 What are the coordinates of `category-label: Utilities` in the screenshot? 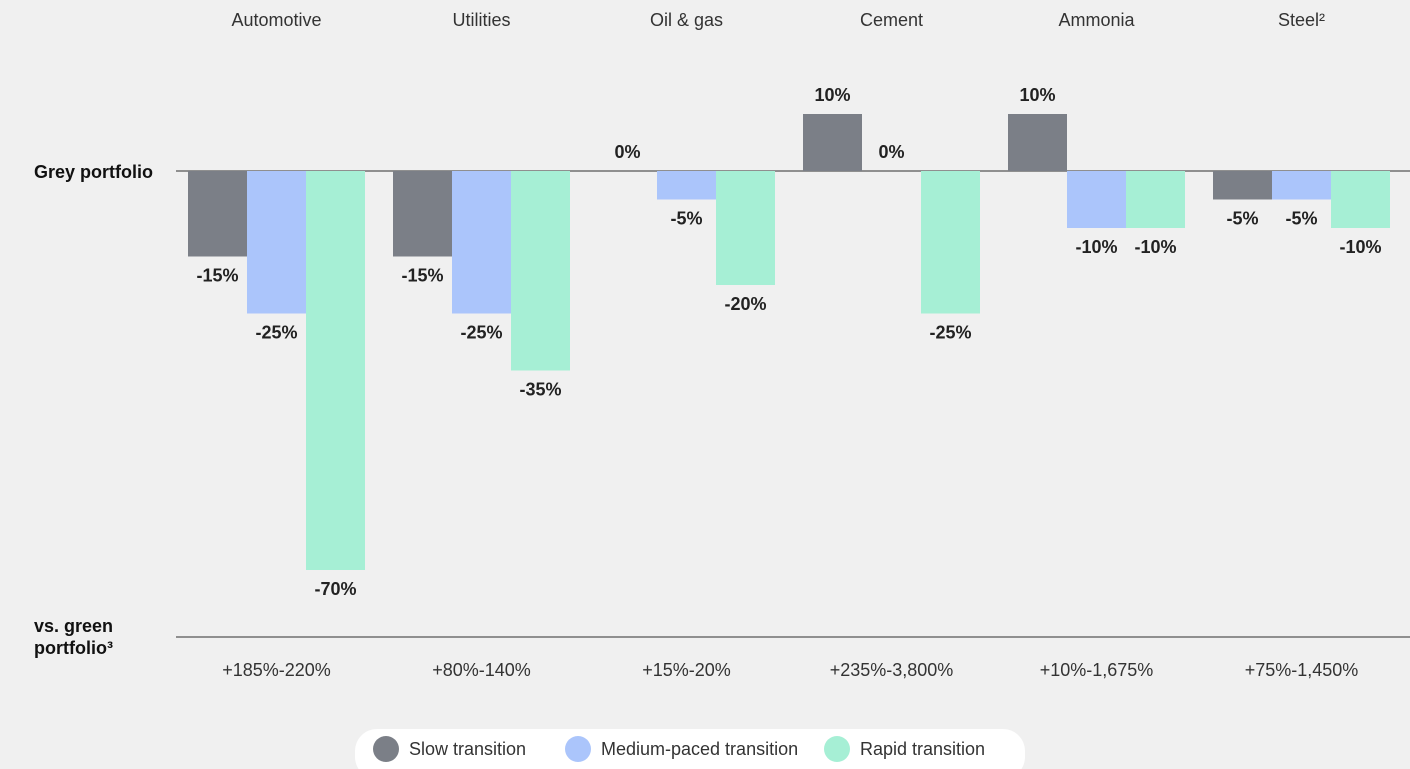 It's located at (481, 20).